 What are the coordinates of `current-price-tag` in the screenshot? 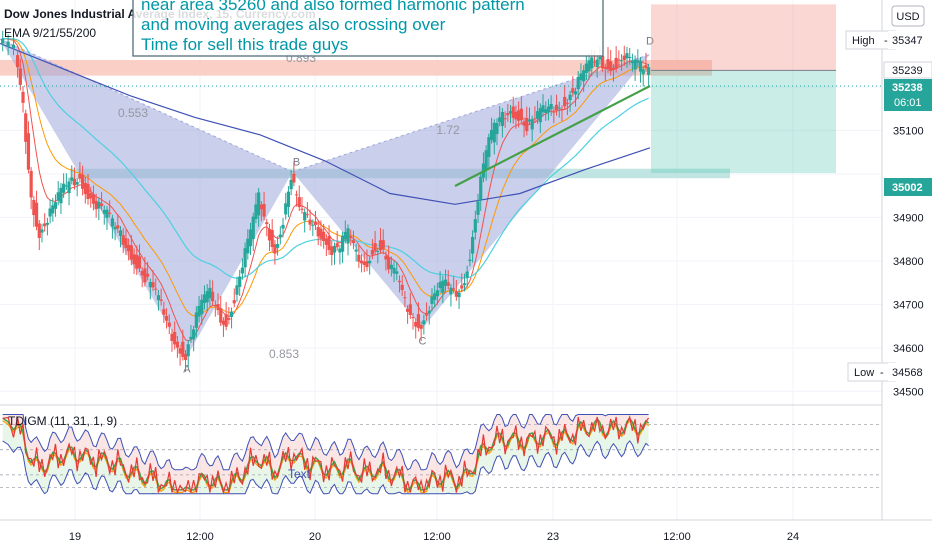 It's located at (908, 95).